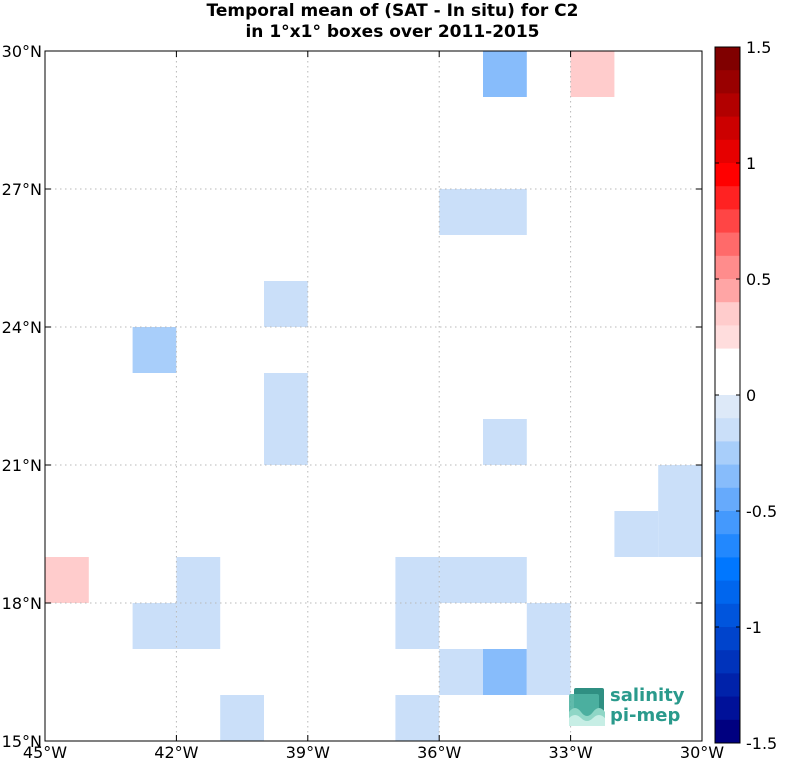 Image resolution: width=785 pixels, height=763 pixels. Describe the element at coordinates (761, 743) in the screenshot. I see `colorbar-tick-label: -1.5` at that location.